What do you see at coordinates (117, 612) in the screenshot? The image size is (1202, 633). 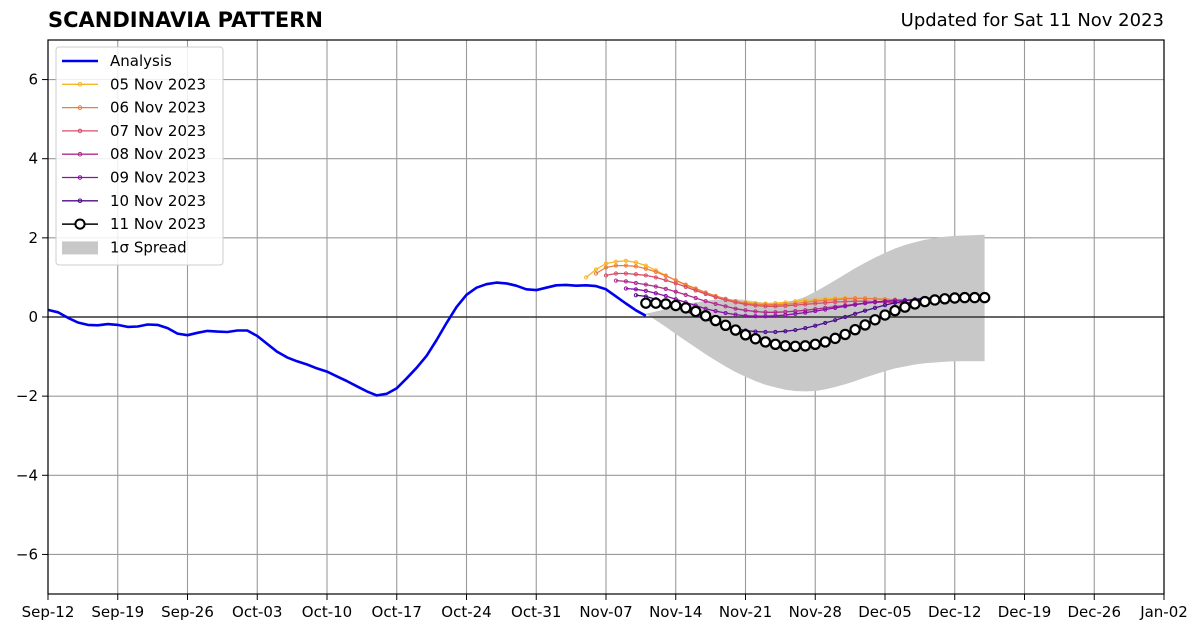 I see `x-tick-label: Sep-19` at bounding box center [117, 612].